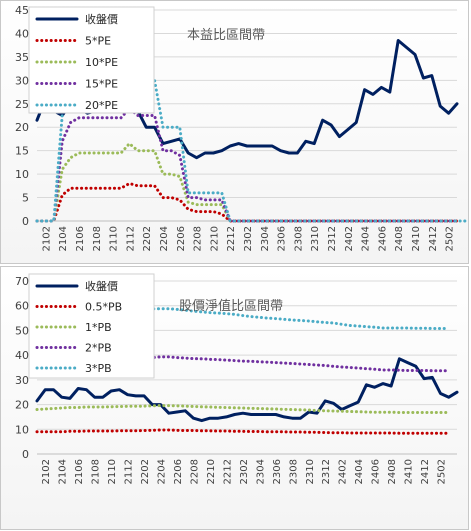 The width and height of the screenshot is (471, 531). I want to click on pe-xtick-label: 2206, so click(181, 238).